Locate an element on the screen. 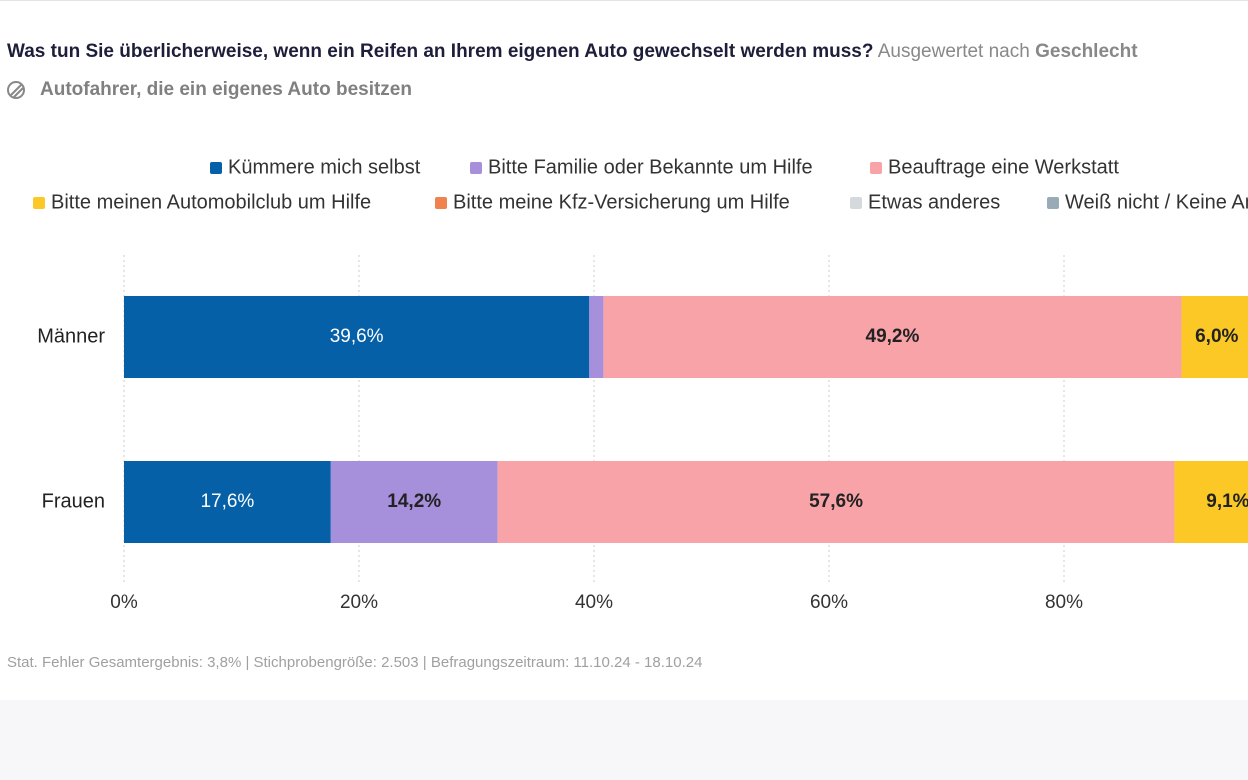 The height and width of the screenshot is (780, 1248). legend-label: Etwas anderes is located at coordinates (934, 202).